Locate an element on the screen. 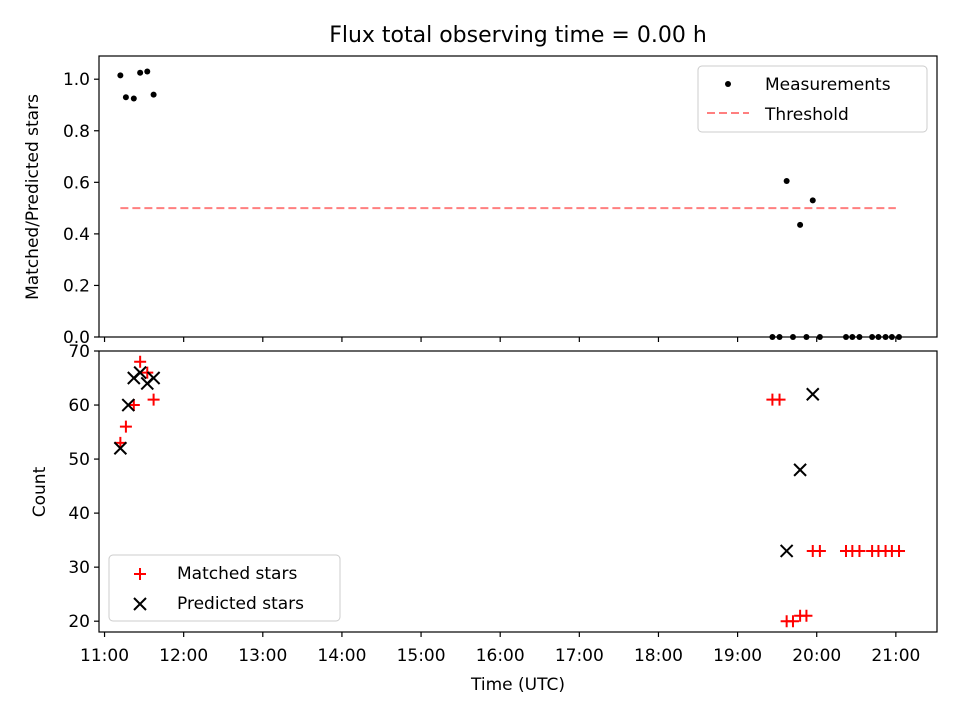 This screenshot has width=960, height=720. bottom-y-ticks: 20 30 40 50 60 70 is located at coordinates (83, 487).